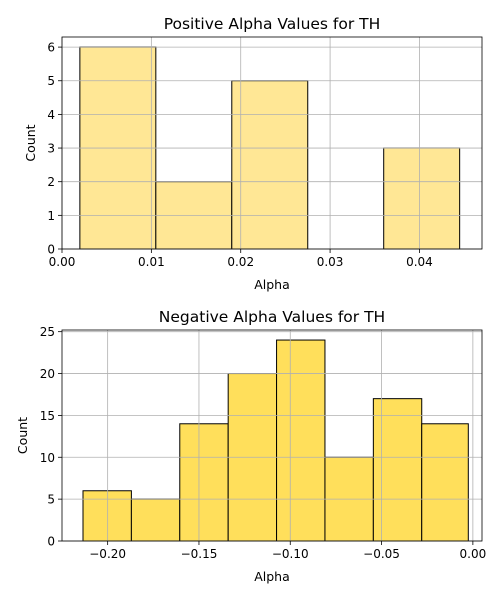 The width and height of the screenshot is (500, 600). Describe the element at coordinates (107, 554) in the screenshot. I see `x-tick-label: −0.20` at that location.